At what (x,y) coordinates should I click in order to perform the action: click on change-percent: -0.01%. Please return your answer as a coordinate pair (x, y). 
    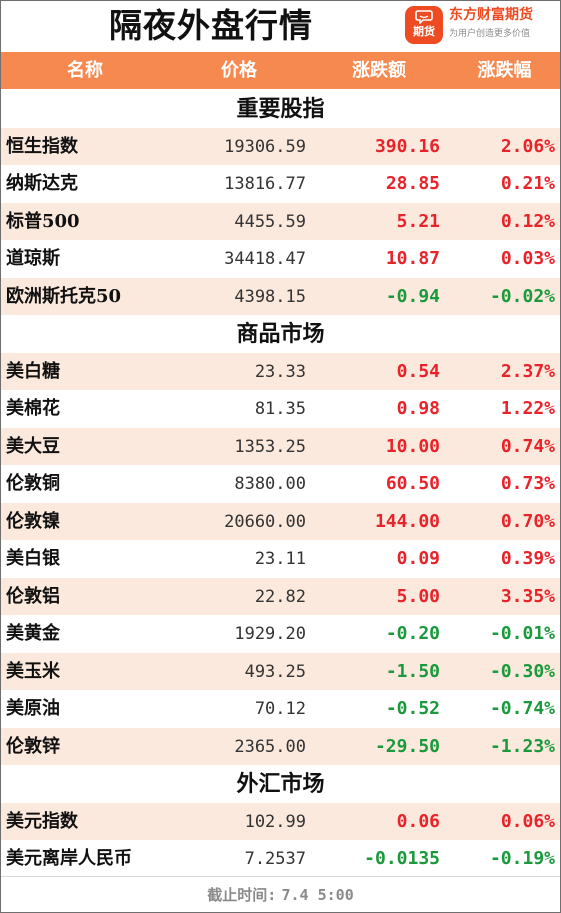
    Looking at the image, I should click on (522, 633).